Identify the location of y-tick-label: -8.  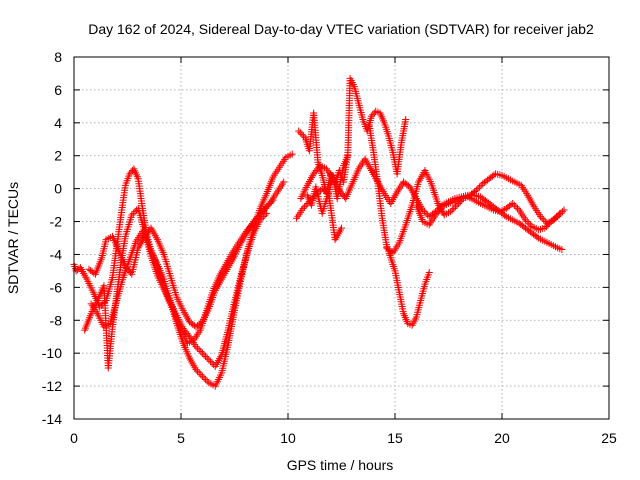
(56, 320).